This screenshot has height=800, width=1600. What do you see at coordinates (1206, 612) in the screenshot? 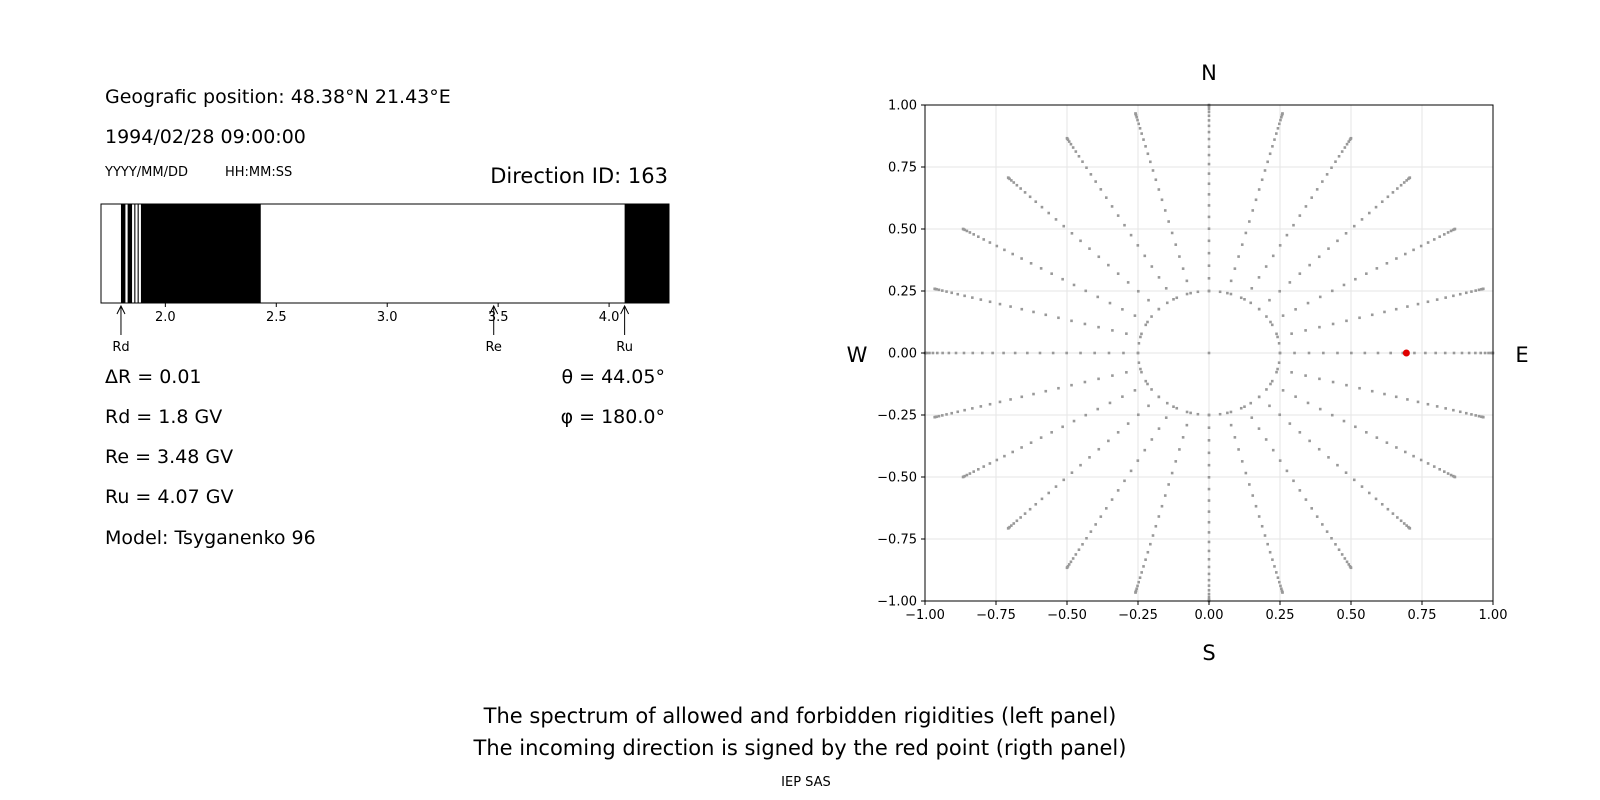
I see `sky-x-ticks: −1.00 −0.75 −0.50 −0.25 0.00 0.25 0.50 0.75 1.00` at bounding box center [1206, 612].